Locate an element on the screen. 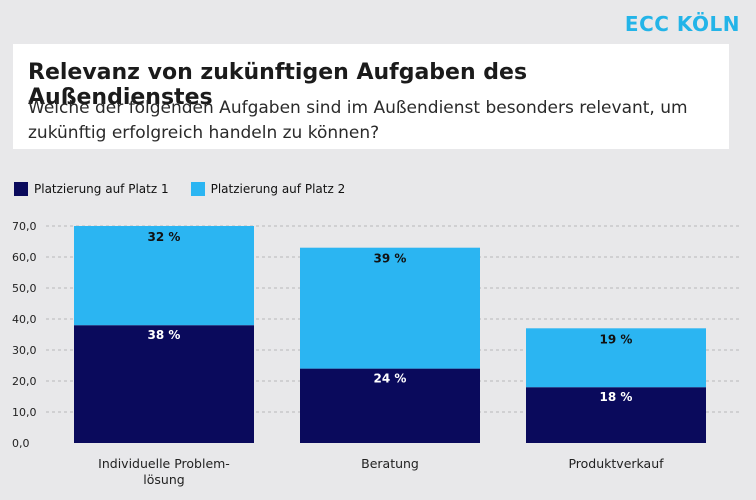 This screenshot has height=500, width=756. y-tick-label: 0,0 is located at coordinates (21, 443).